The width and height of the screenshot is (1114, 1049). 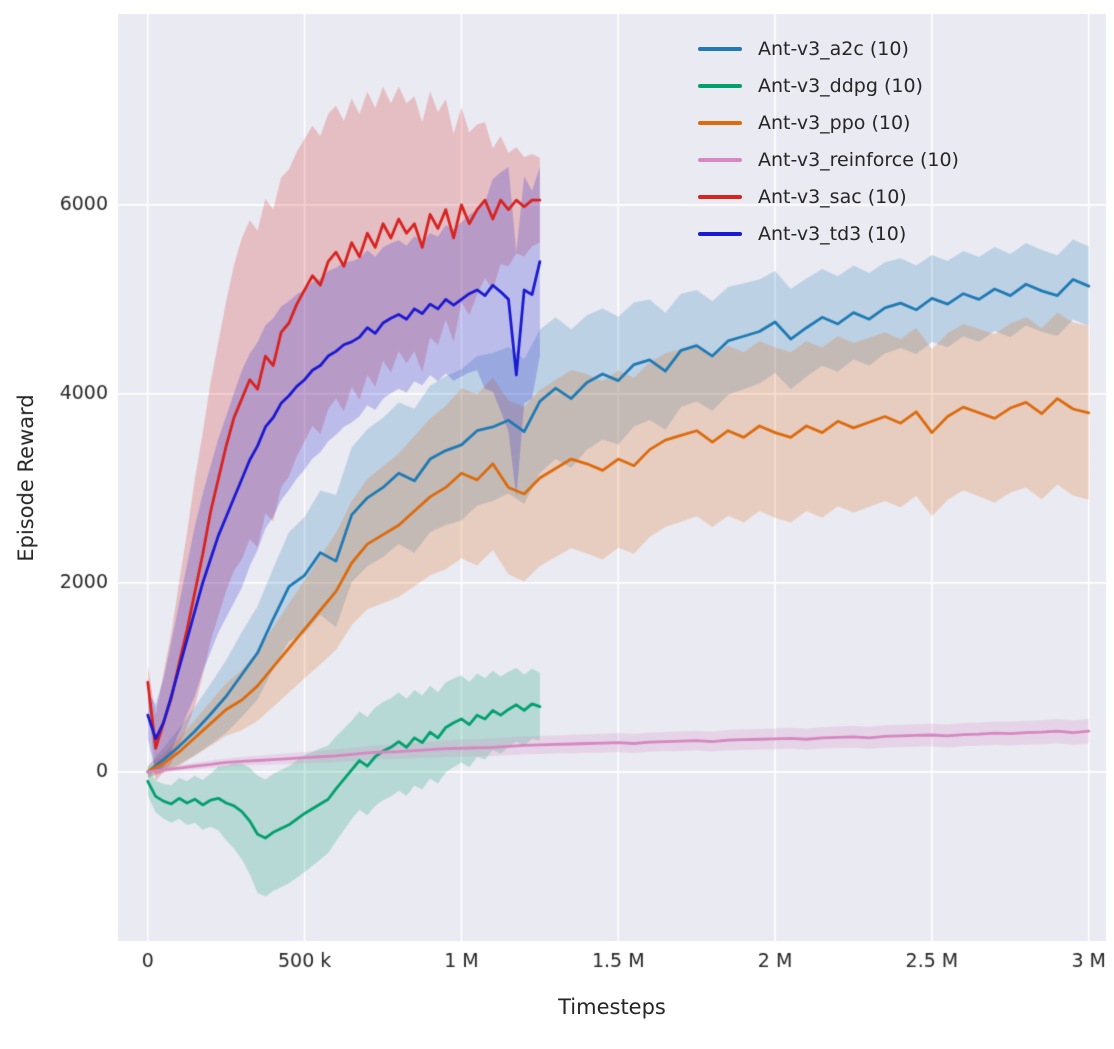 What do you see at coordinates (833, 48) in the screenshot?
I see `legend-label: Ant-v3_a2c (10)` at bounding box center [833, 48].